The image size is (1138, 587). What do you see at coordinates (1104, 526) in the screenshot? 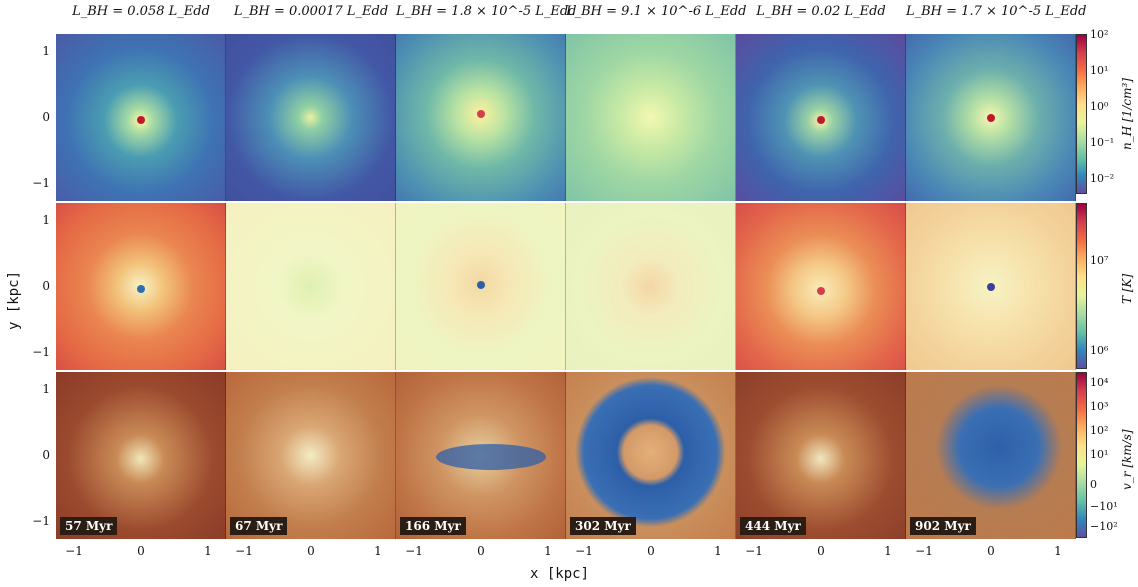
I see `velocity-colorbar-tick: −10²` at bounding box center [1104, 526].